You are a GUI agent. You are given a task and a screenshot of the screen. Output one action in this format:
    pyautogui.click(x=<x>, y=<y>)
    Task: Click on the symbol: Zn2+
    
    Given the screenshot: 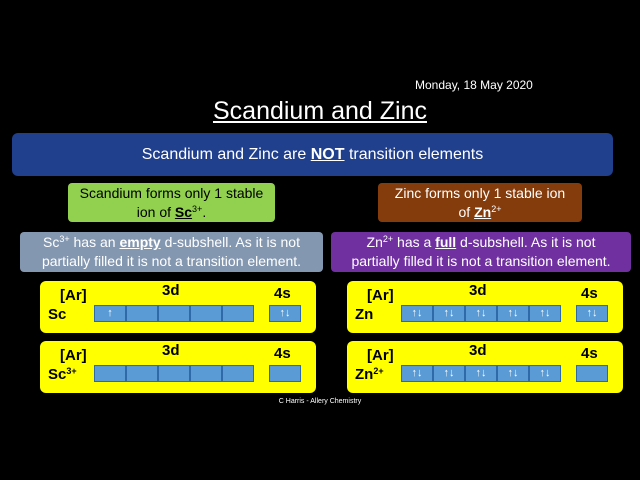 What is the action you would take?
    pyautogui.click(x=369, y=374)
    